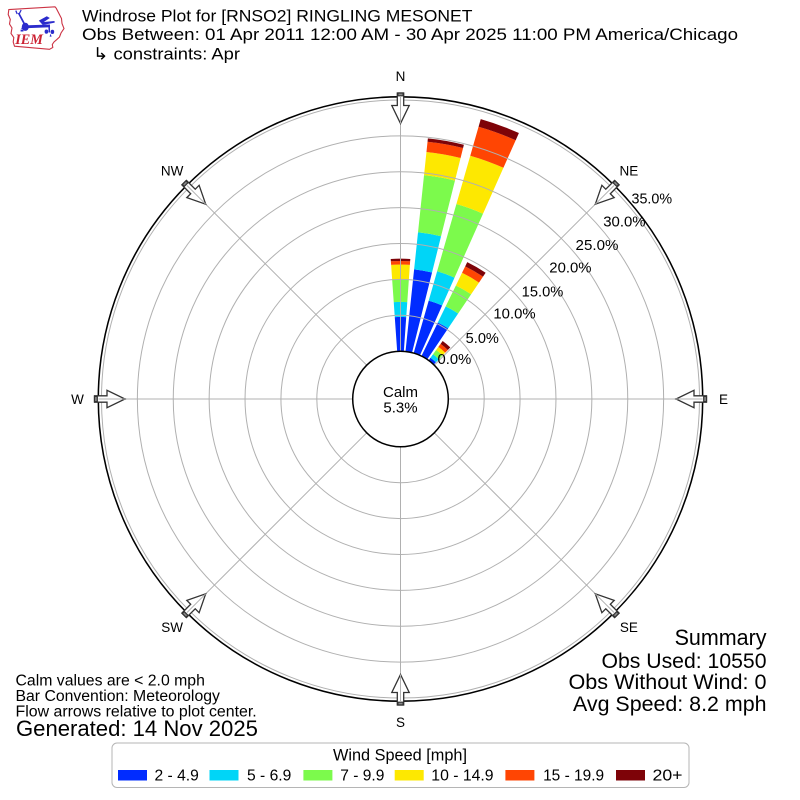 The width and height of the screenshot is (800, 800). I want to click on svg-text: S, so click(400, 722).